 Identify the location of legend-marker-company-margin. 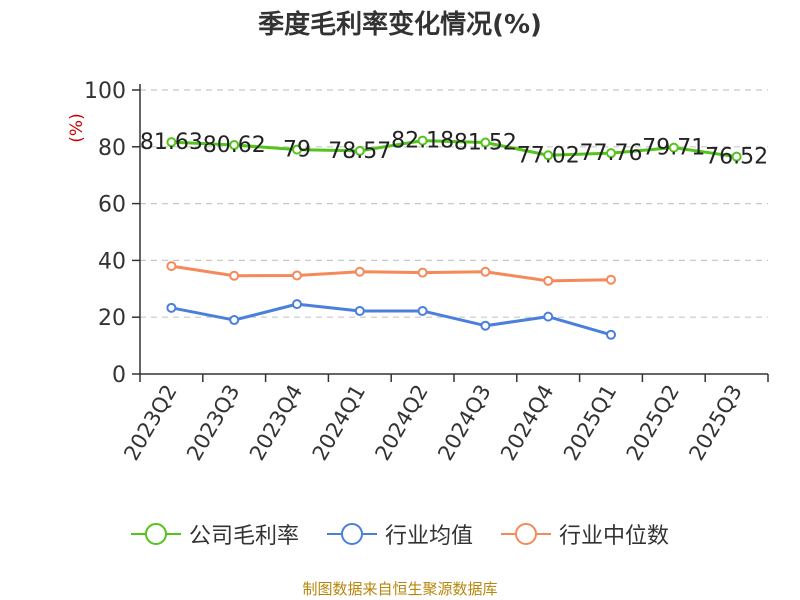
(155, 534).